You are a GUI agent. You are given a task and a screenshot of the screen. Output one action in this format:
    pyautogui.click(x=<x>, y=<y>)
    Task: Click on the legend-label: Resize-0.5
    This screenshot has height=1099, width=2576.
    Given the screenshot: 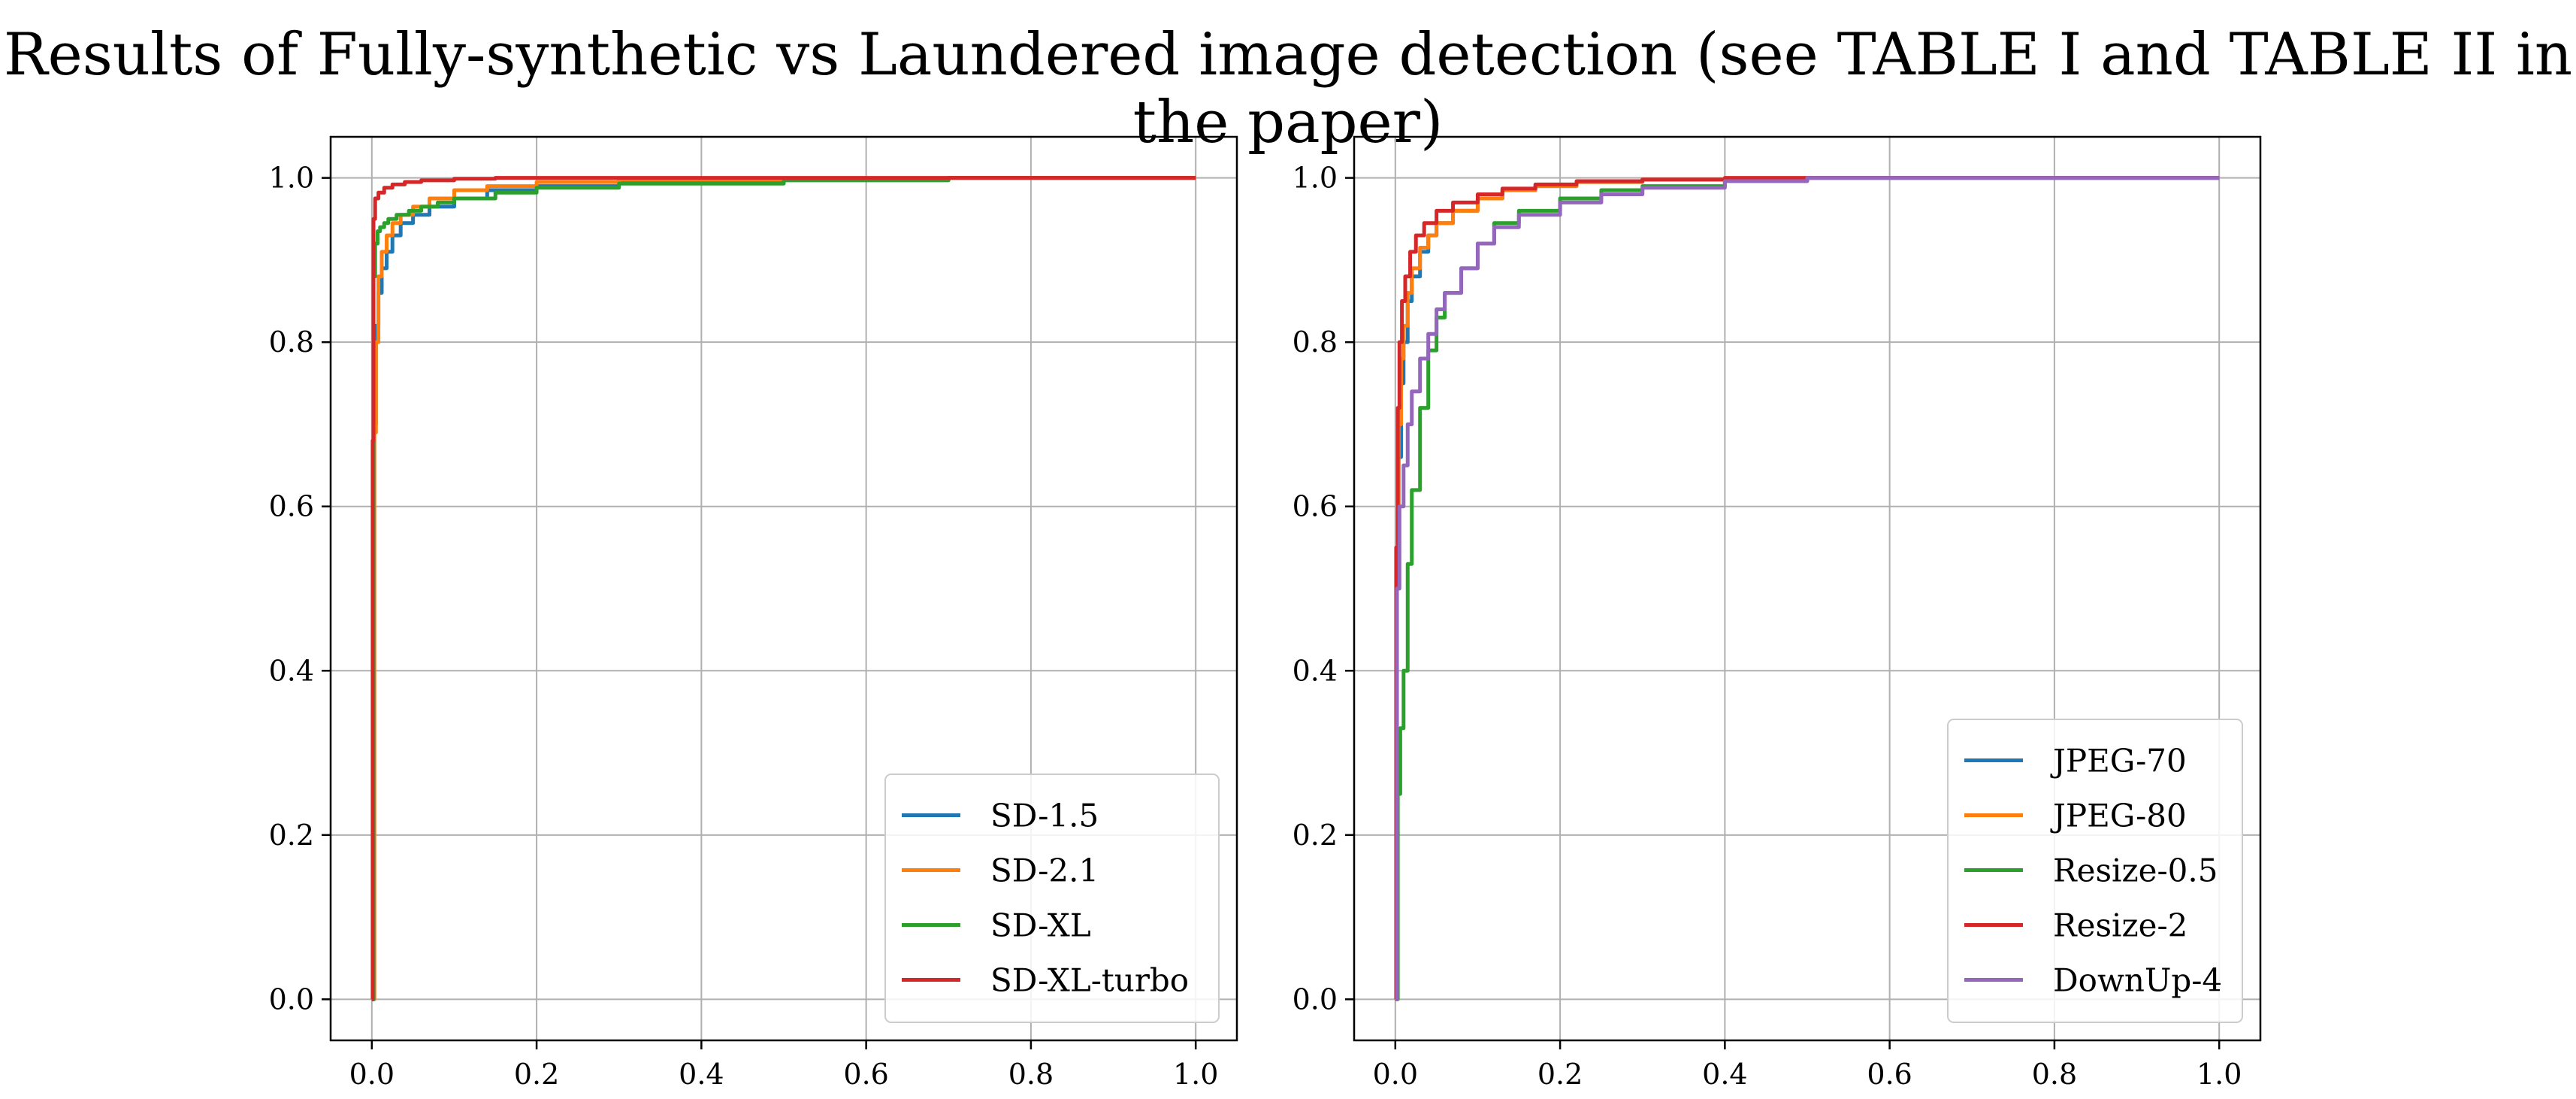 What is the action you would take?
    pyautogui.click(x=2136, y=870)
    